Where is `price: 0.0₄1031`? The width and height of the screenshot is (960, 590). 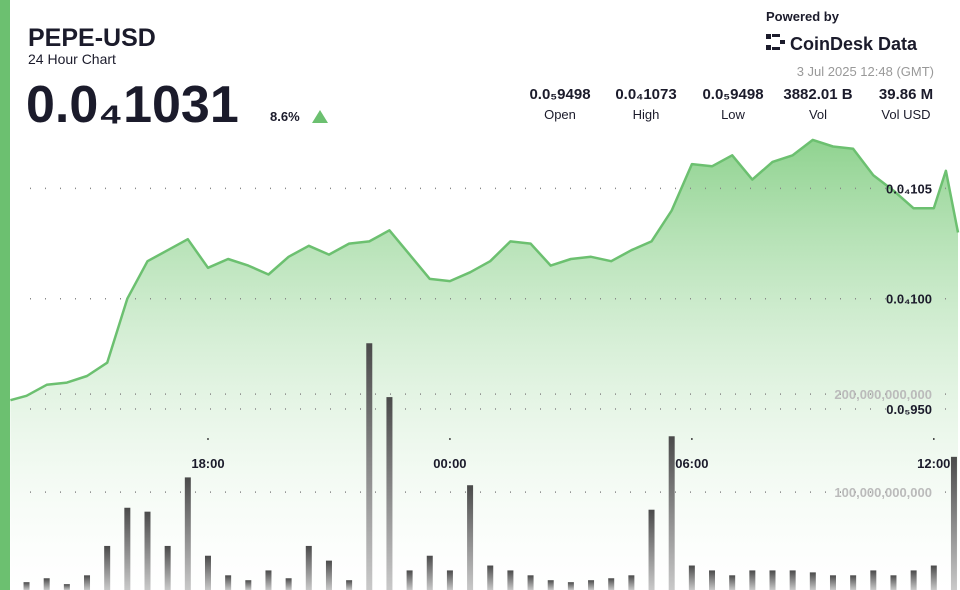 price: 0.0₄1031 is located at coordinates (132, 105).